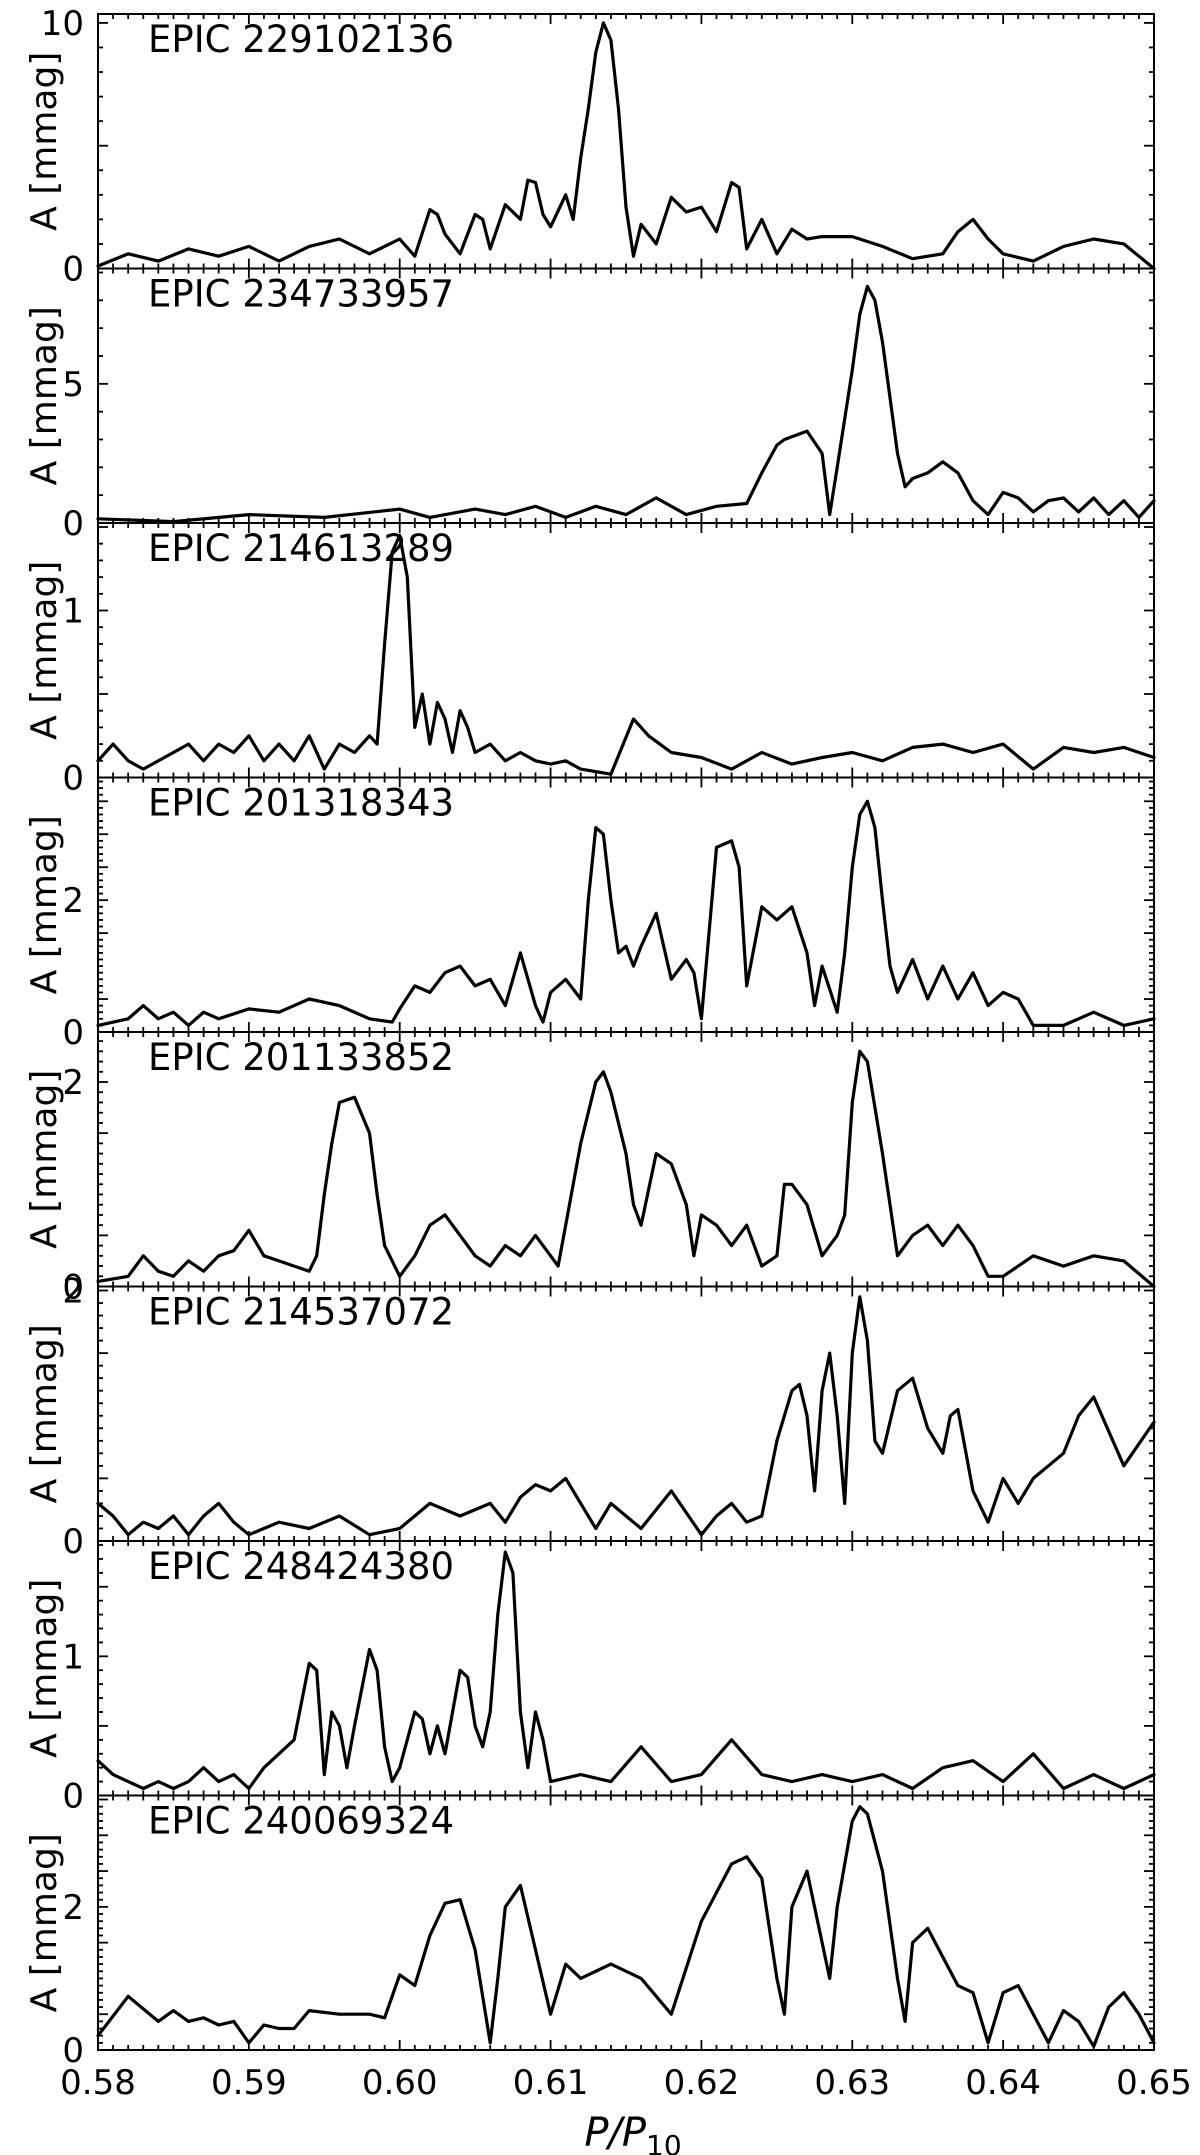 This screenshot has height=2155, width=1200. What do you see at coordinates (62, 24) in the screenshot?
I see `y-tick-label: 10` at bounding box center [62, 24].